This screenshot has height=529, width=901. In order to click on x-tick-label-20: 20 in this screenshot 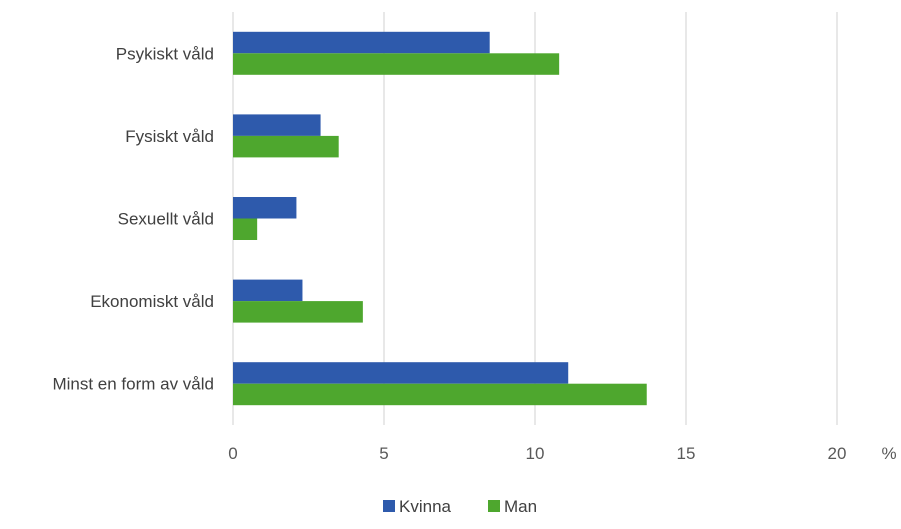, I will do `click(837, 453)`.